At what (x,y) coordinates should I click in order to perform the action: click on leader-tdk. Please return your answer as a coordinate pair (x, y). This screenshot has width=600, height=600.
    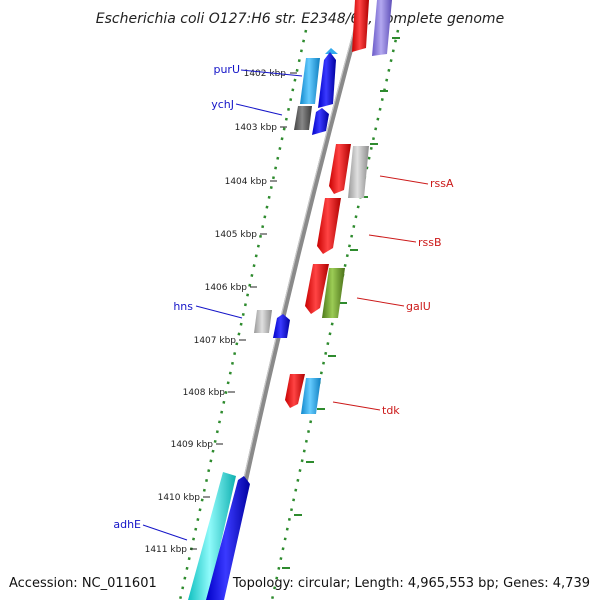
    Looking at the image, I should click on (356, 406).